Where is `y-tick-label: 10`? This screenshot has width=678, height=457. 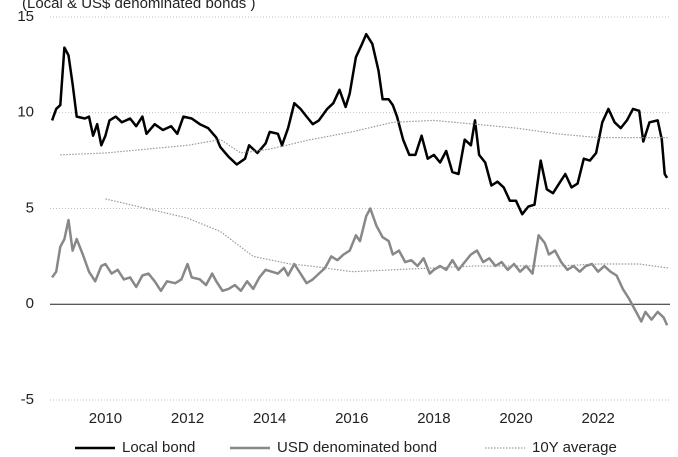 y-tick-label: 10 is located at coordinates (25, 112).